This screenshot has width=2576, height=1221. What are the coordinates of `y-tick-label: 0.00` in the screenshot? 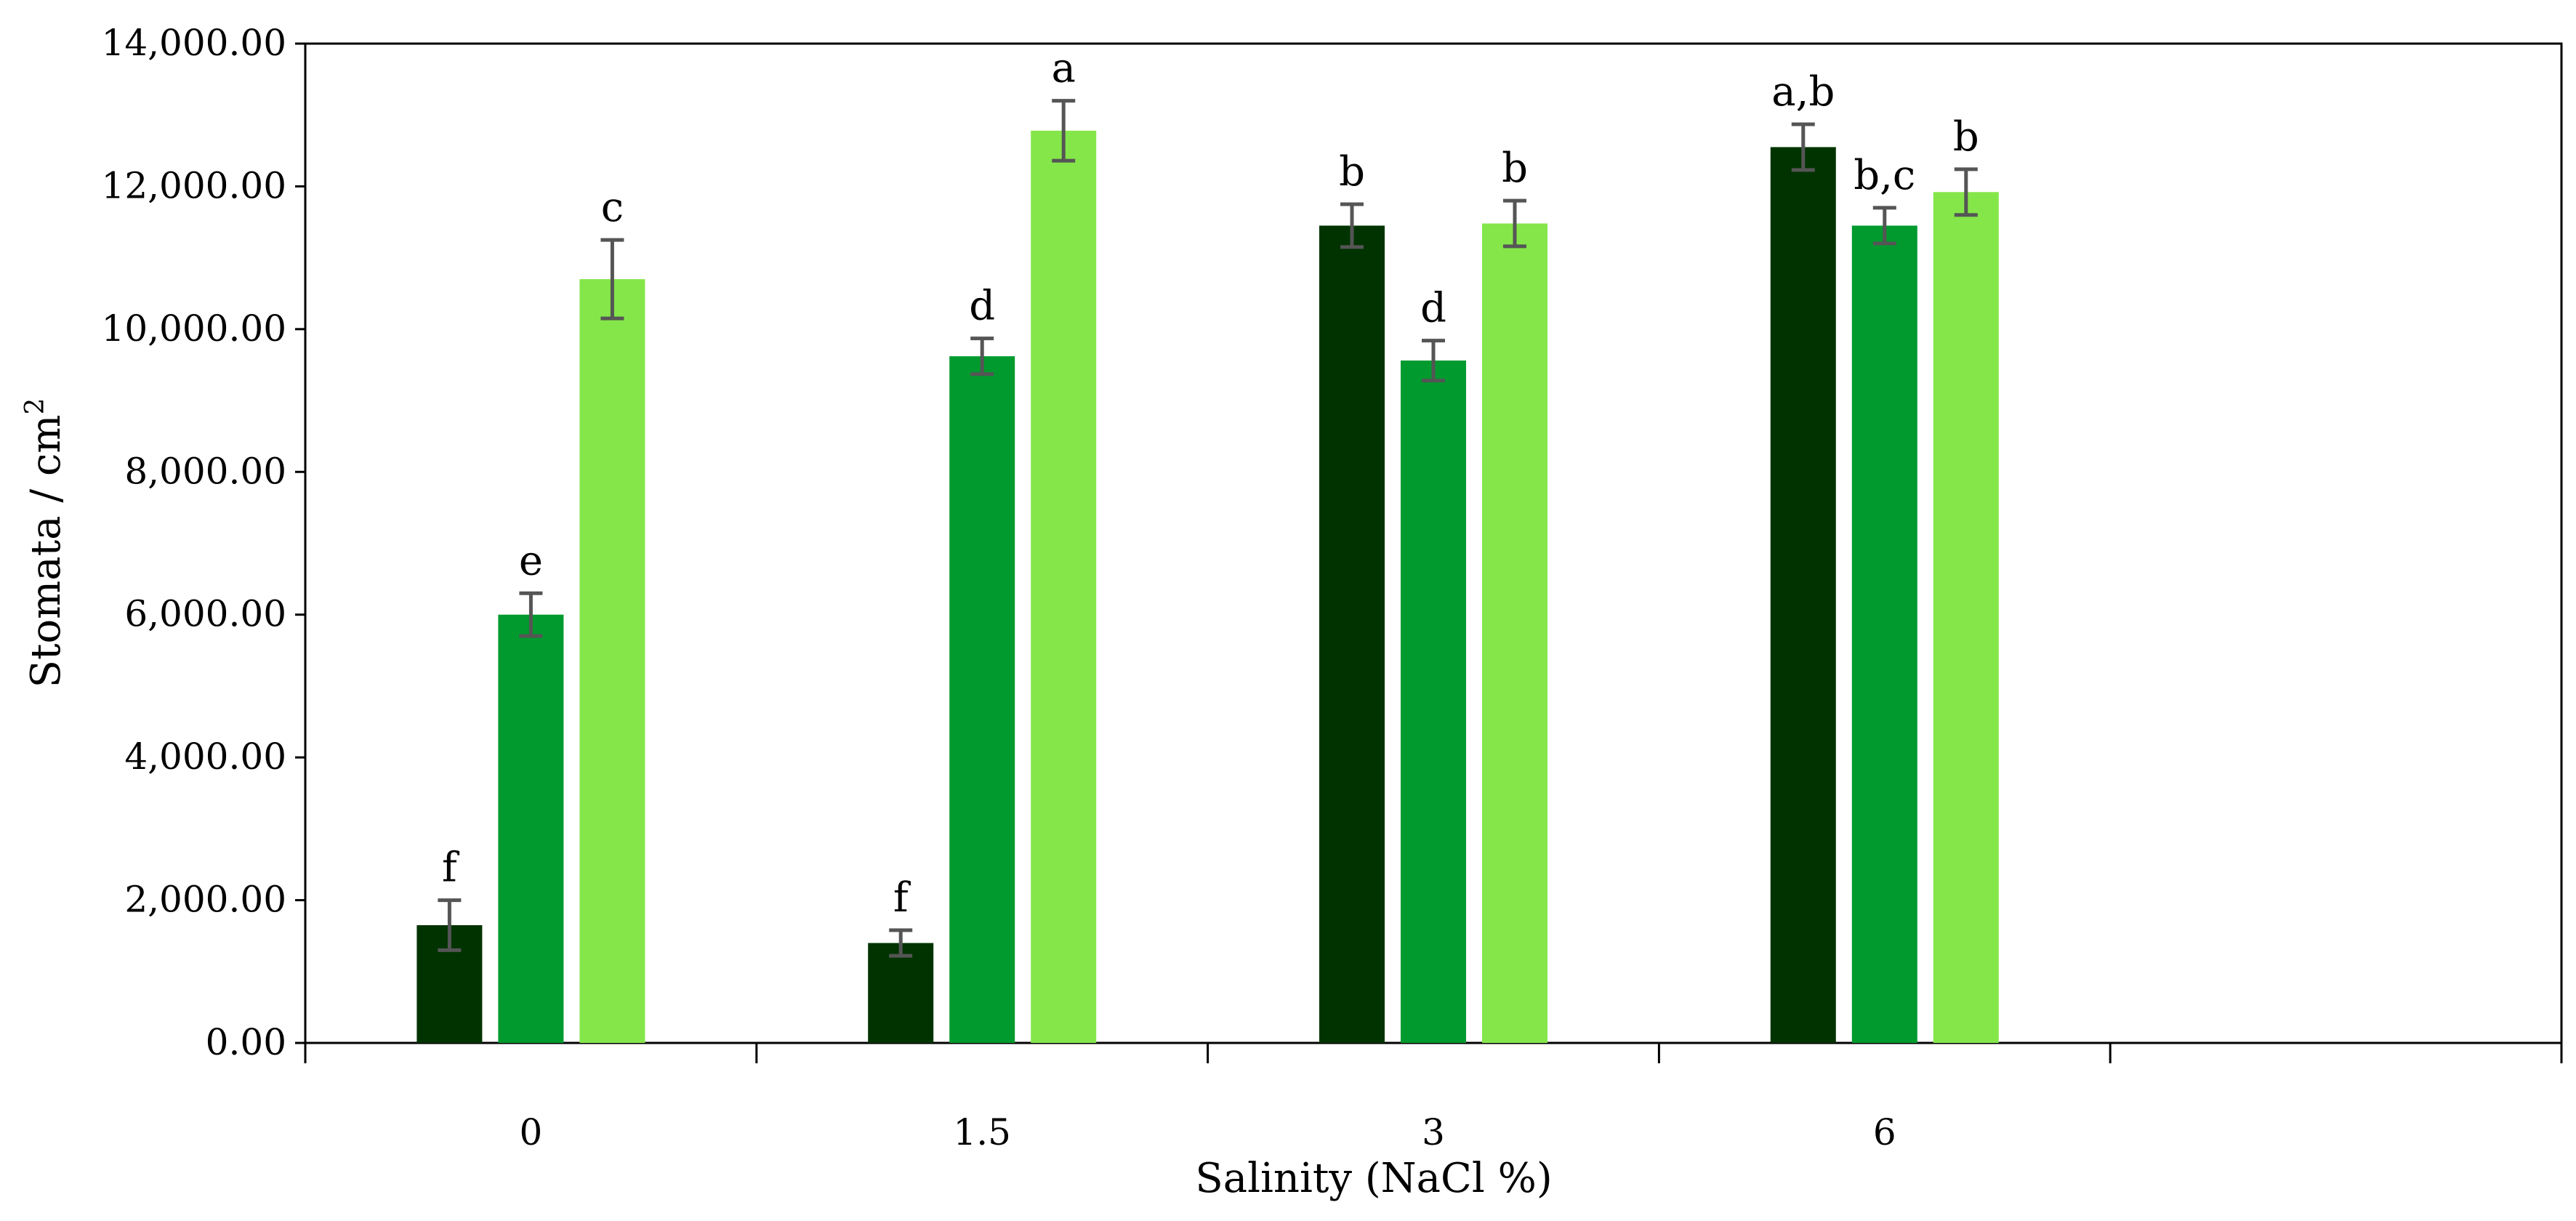 It's located at (246, 1042).